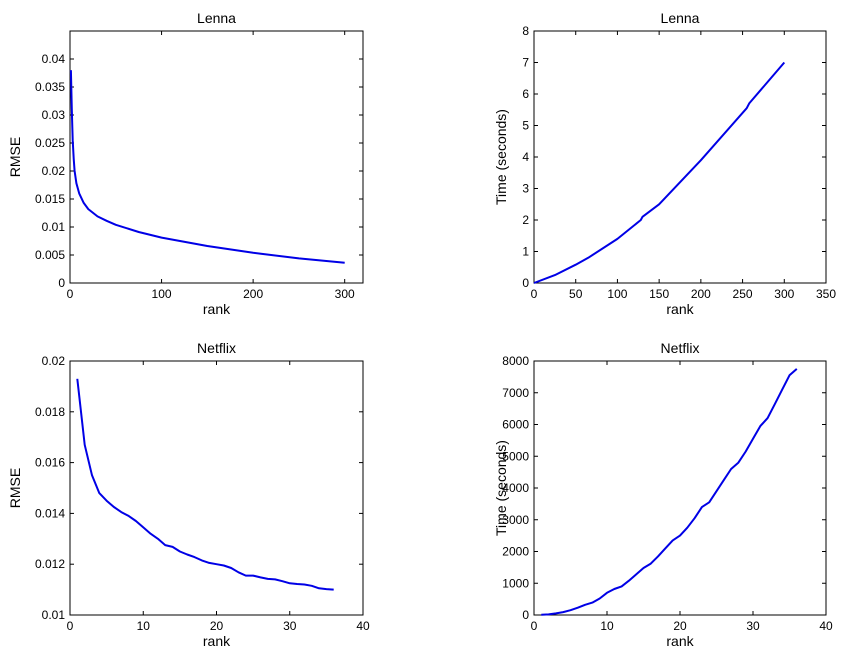 This screenshot has height=654, width=848. What do you see at coordinates (826, 294) in the screenshot?
I see `x-tick-label: 350` at bounding box center [826, 294].